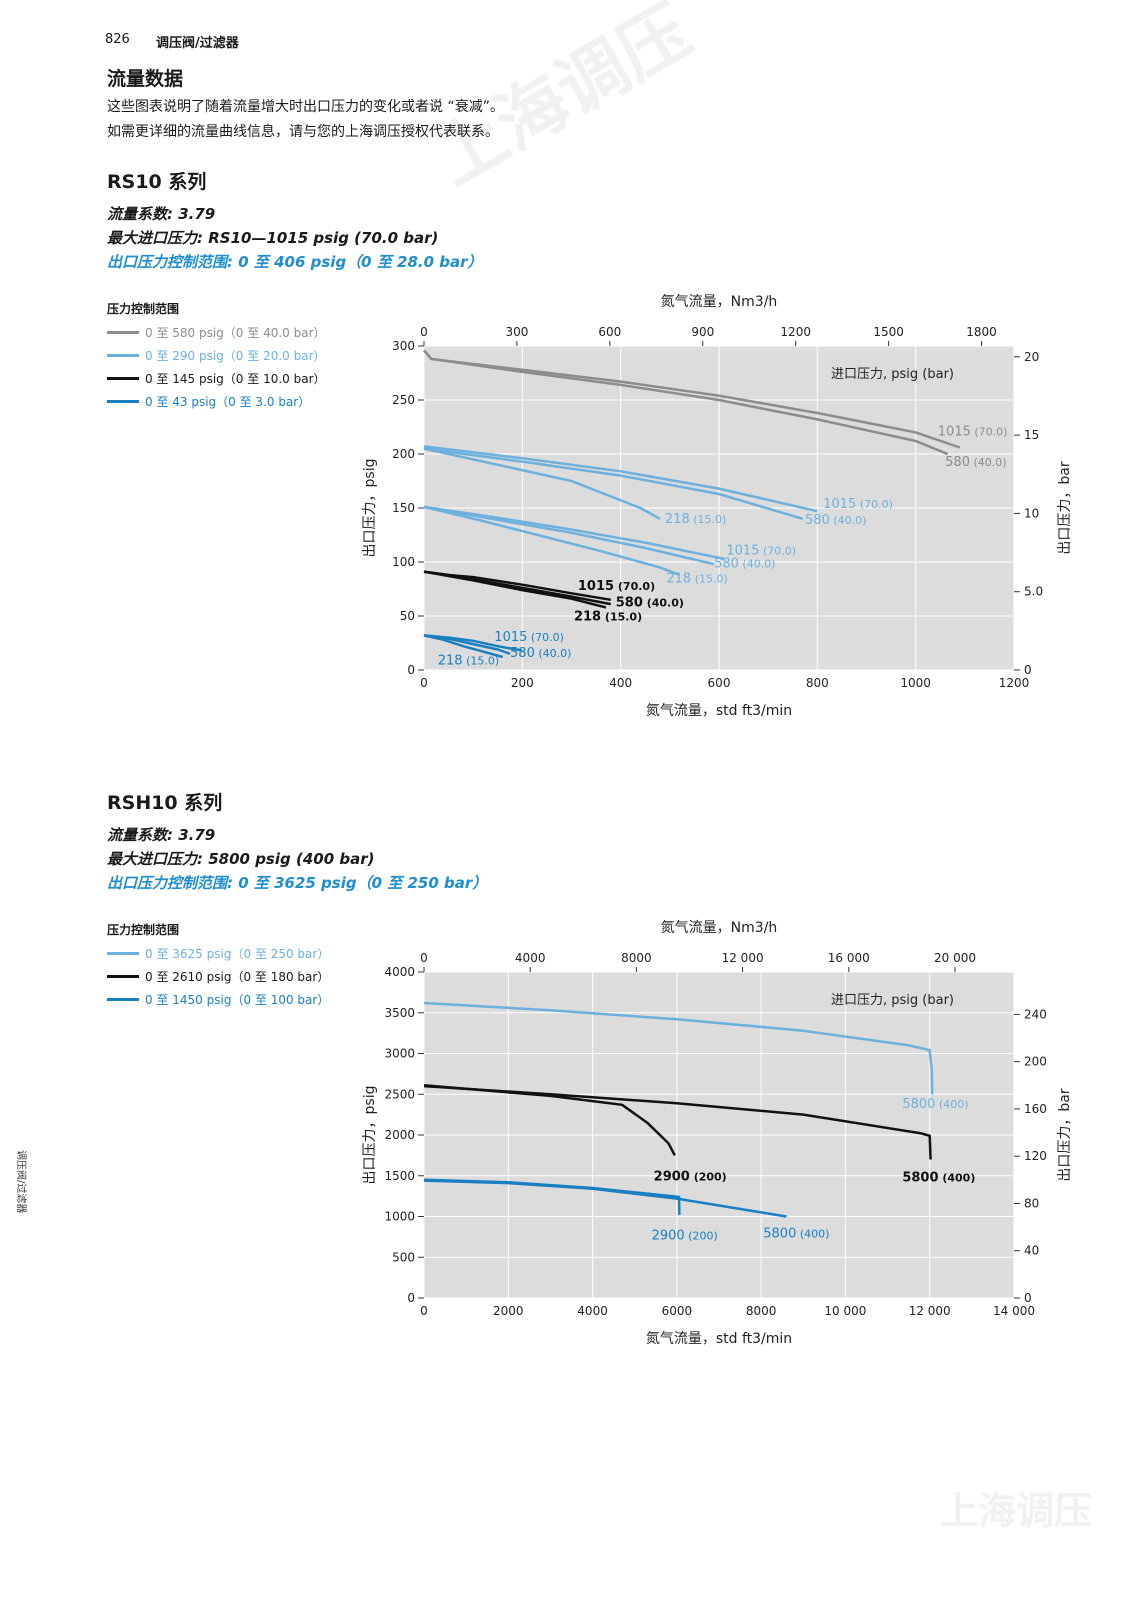  Describe the element at coordinates (156, 180) in the screenshot. I see `rs10-title: RS10 系列` at that location.